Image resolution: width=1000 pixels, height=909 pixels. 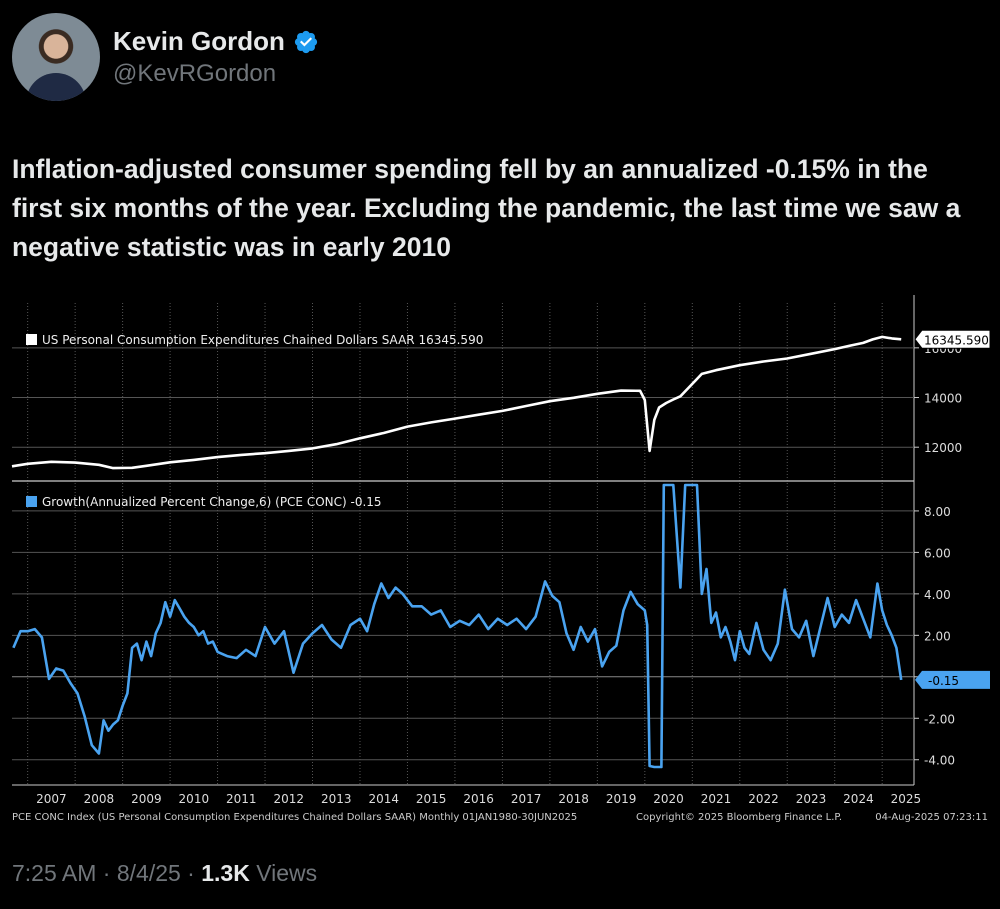 I want to click on author-handle: @KevRGordon, so click(x=195, y=73).